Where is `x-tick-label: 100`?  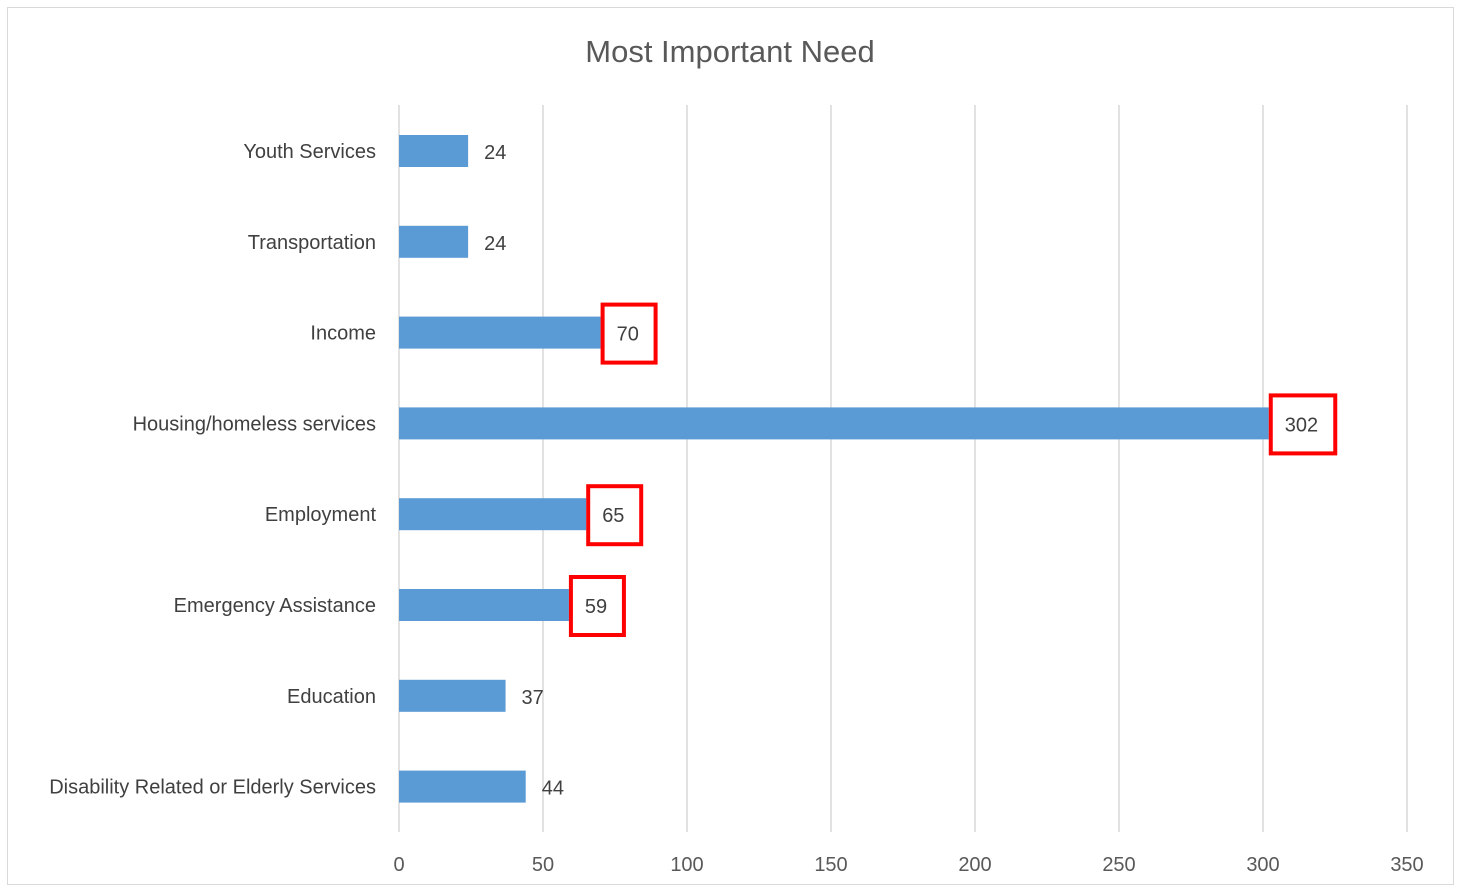 x-tick-label: 100 is located at coordinates (686, 865).